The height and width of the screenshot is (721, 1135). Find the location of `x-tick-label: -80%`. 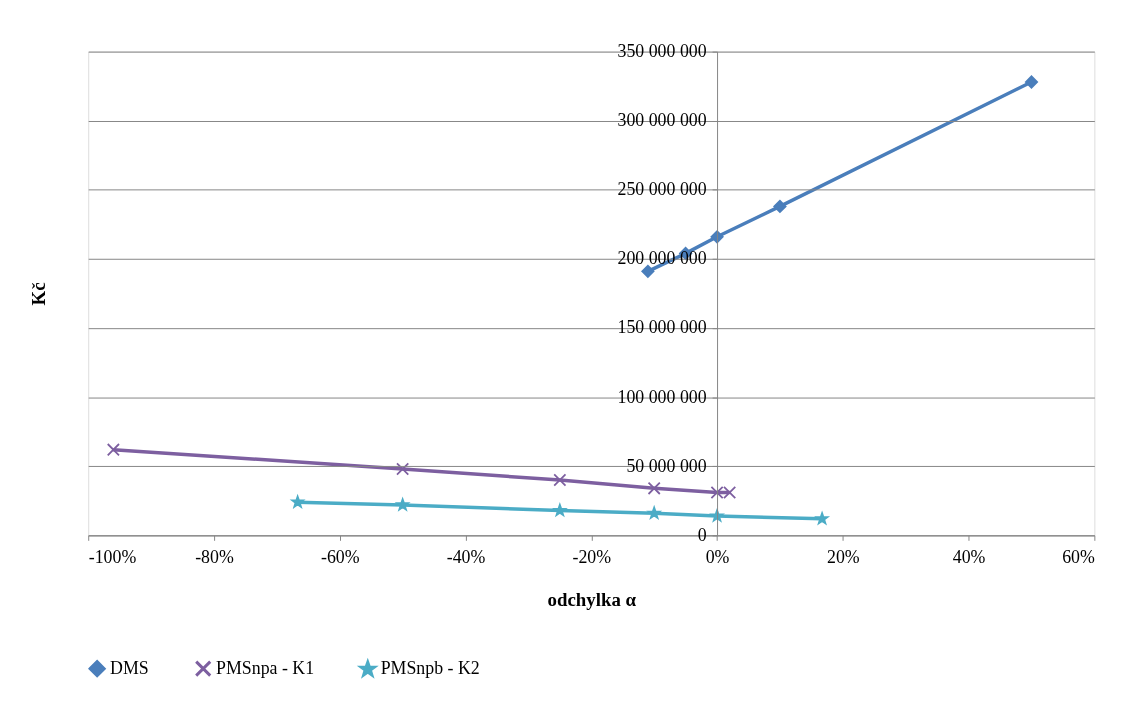

x-tick-label: -80% is located at coordinates (214, 556).